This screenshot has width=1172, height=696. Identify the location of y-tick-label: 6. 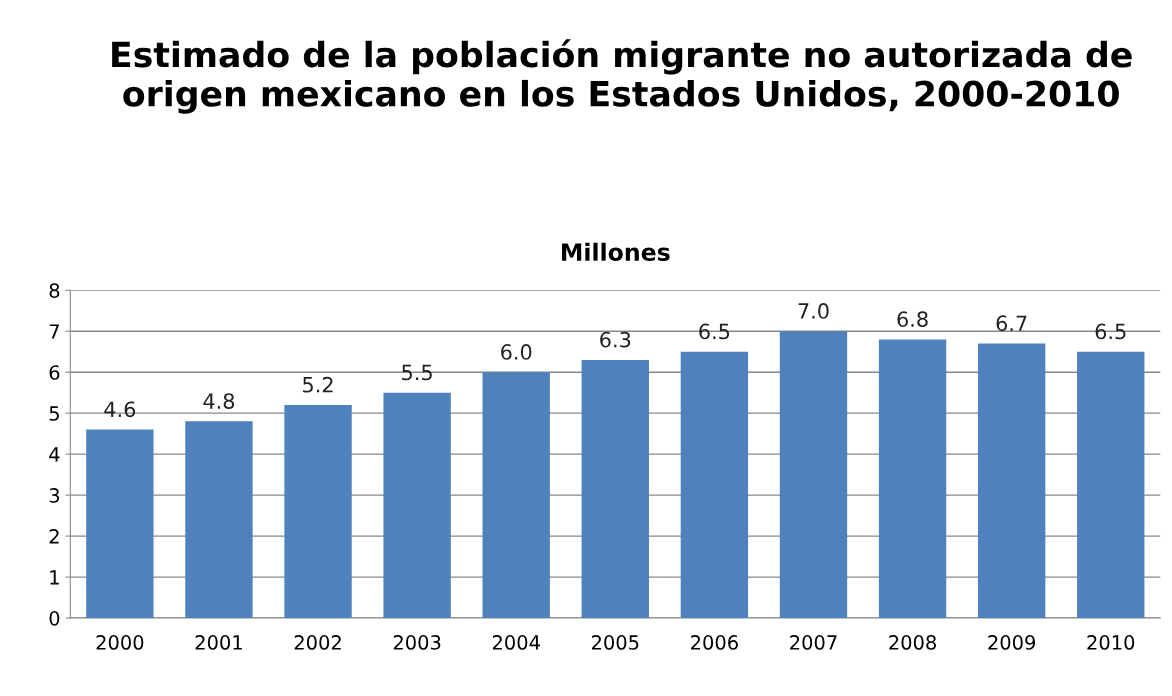
(54, 372).